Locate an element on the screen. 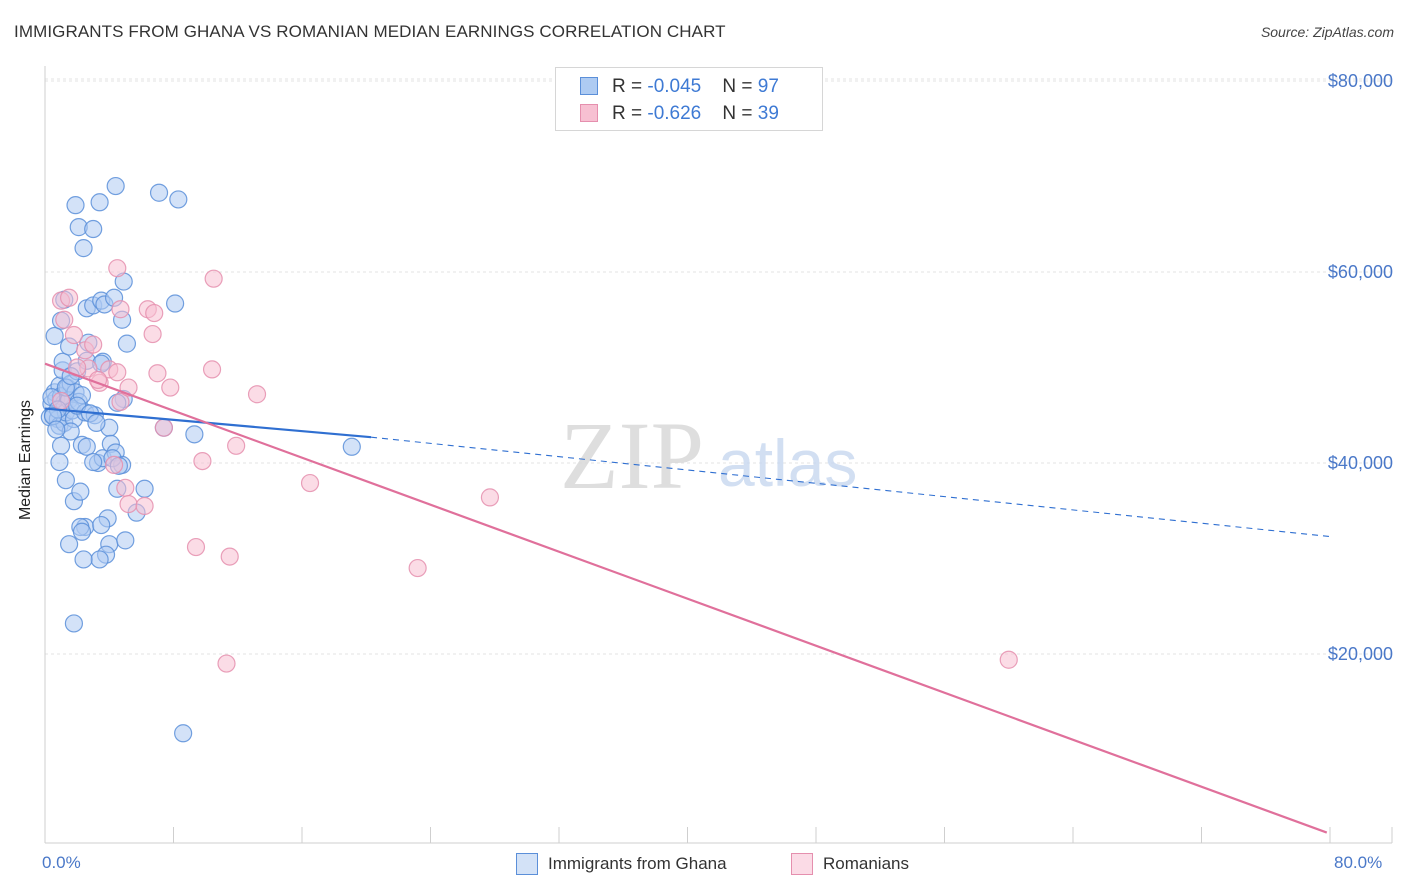 This screenshot has height=892, width=1406. romanians-legend-swatch is located at coordinates (802, 864).